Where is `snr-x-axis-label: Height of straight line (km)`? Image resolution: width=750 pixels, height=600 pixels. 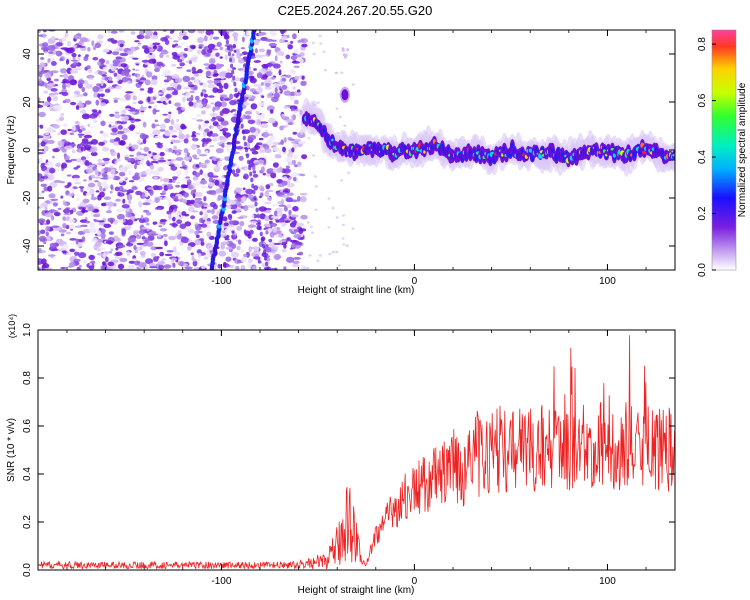 snr-x-axis-label: Height of straight line (km) is located at coordinates (356, 590).